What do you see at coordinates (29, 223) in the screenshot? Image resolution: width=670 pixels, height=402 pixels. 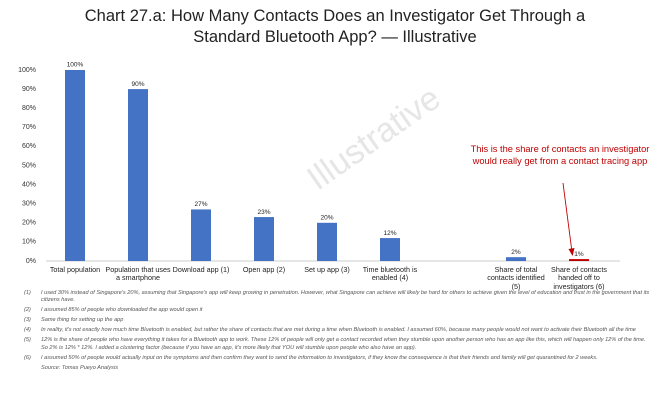 I see `y-tick-label: 20%` at bounding box center [29, 223].